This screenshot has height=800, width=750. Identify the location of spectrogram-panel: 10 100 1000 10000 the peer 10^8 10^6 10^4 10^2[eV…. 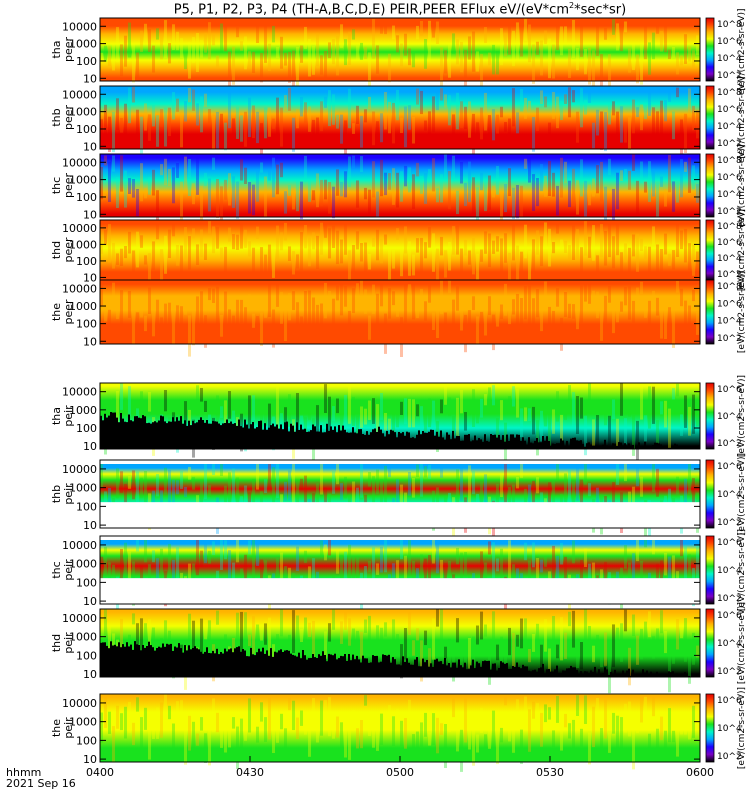
(398, 314).